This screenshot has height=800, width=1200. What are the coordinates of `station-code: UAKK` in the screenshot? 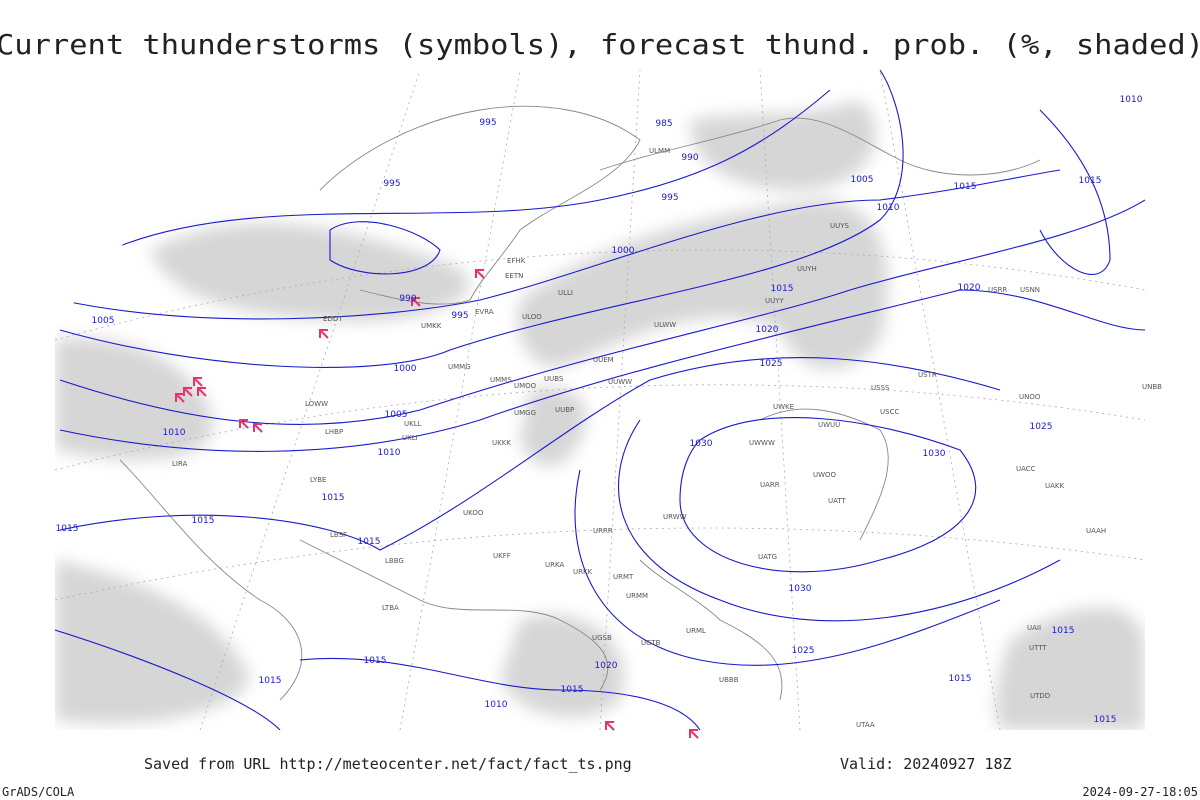 It's located at (1055, 486).